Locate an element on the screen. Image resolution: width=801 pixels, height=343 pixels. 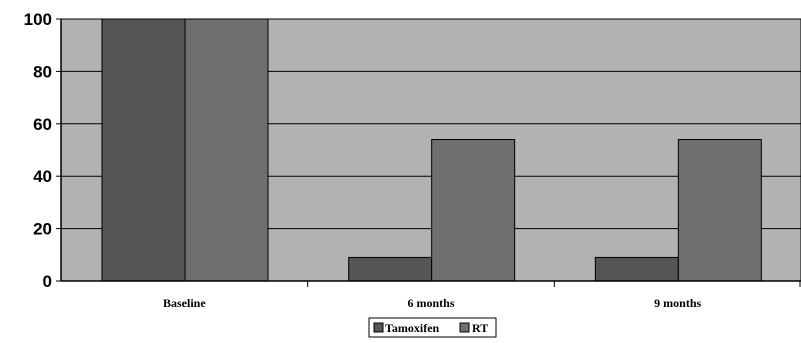
y-tick-label: 60 is located at coordinates (42, 124).